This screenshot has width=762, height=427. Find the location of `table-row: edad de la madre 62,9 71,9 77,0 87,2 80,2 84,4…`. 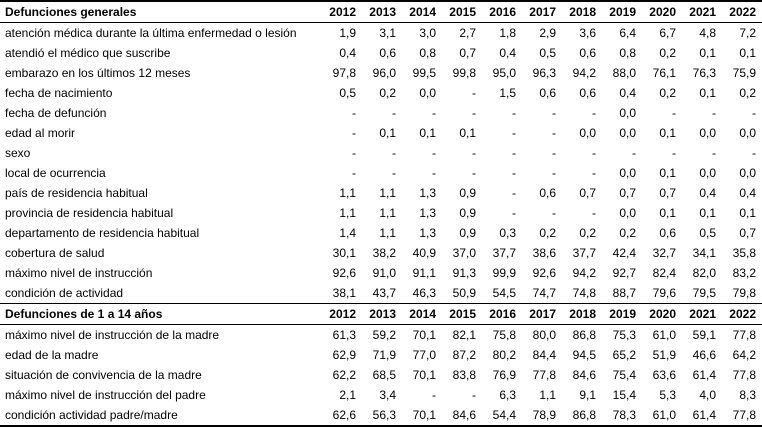

table-row: edad de la madre 62,9 71,9 77,0 87,2 80,2 84,4… is located at coordinates (381, 355).